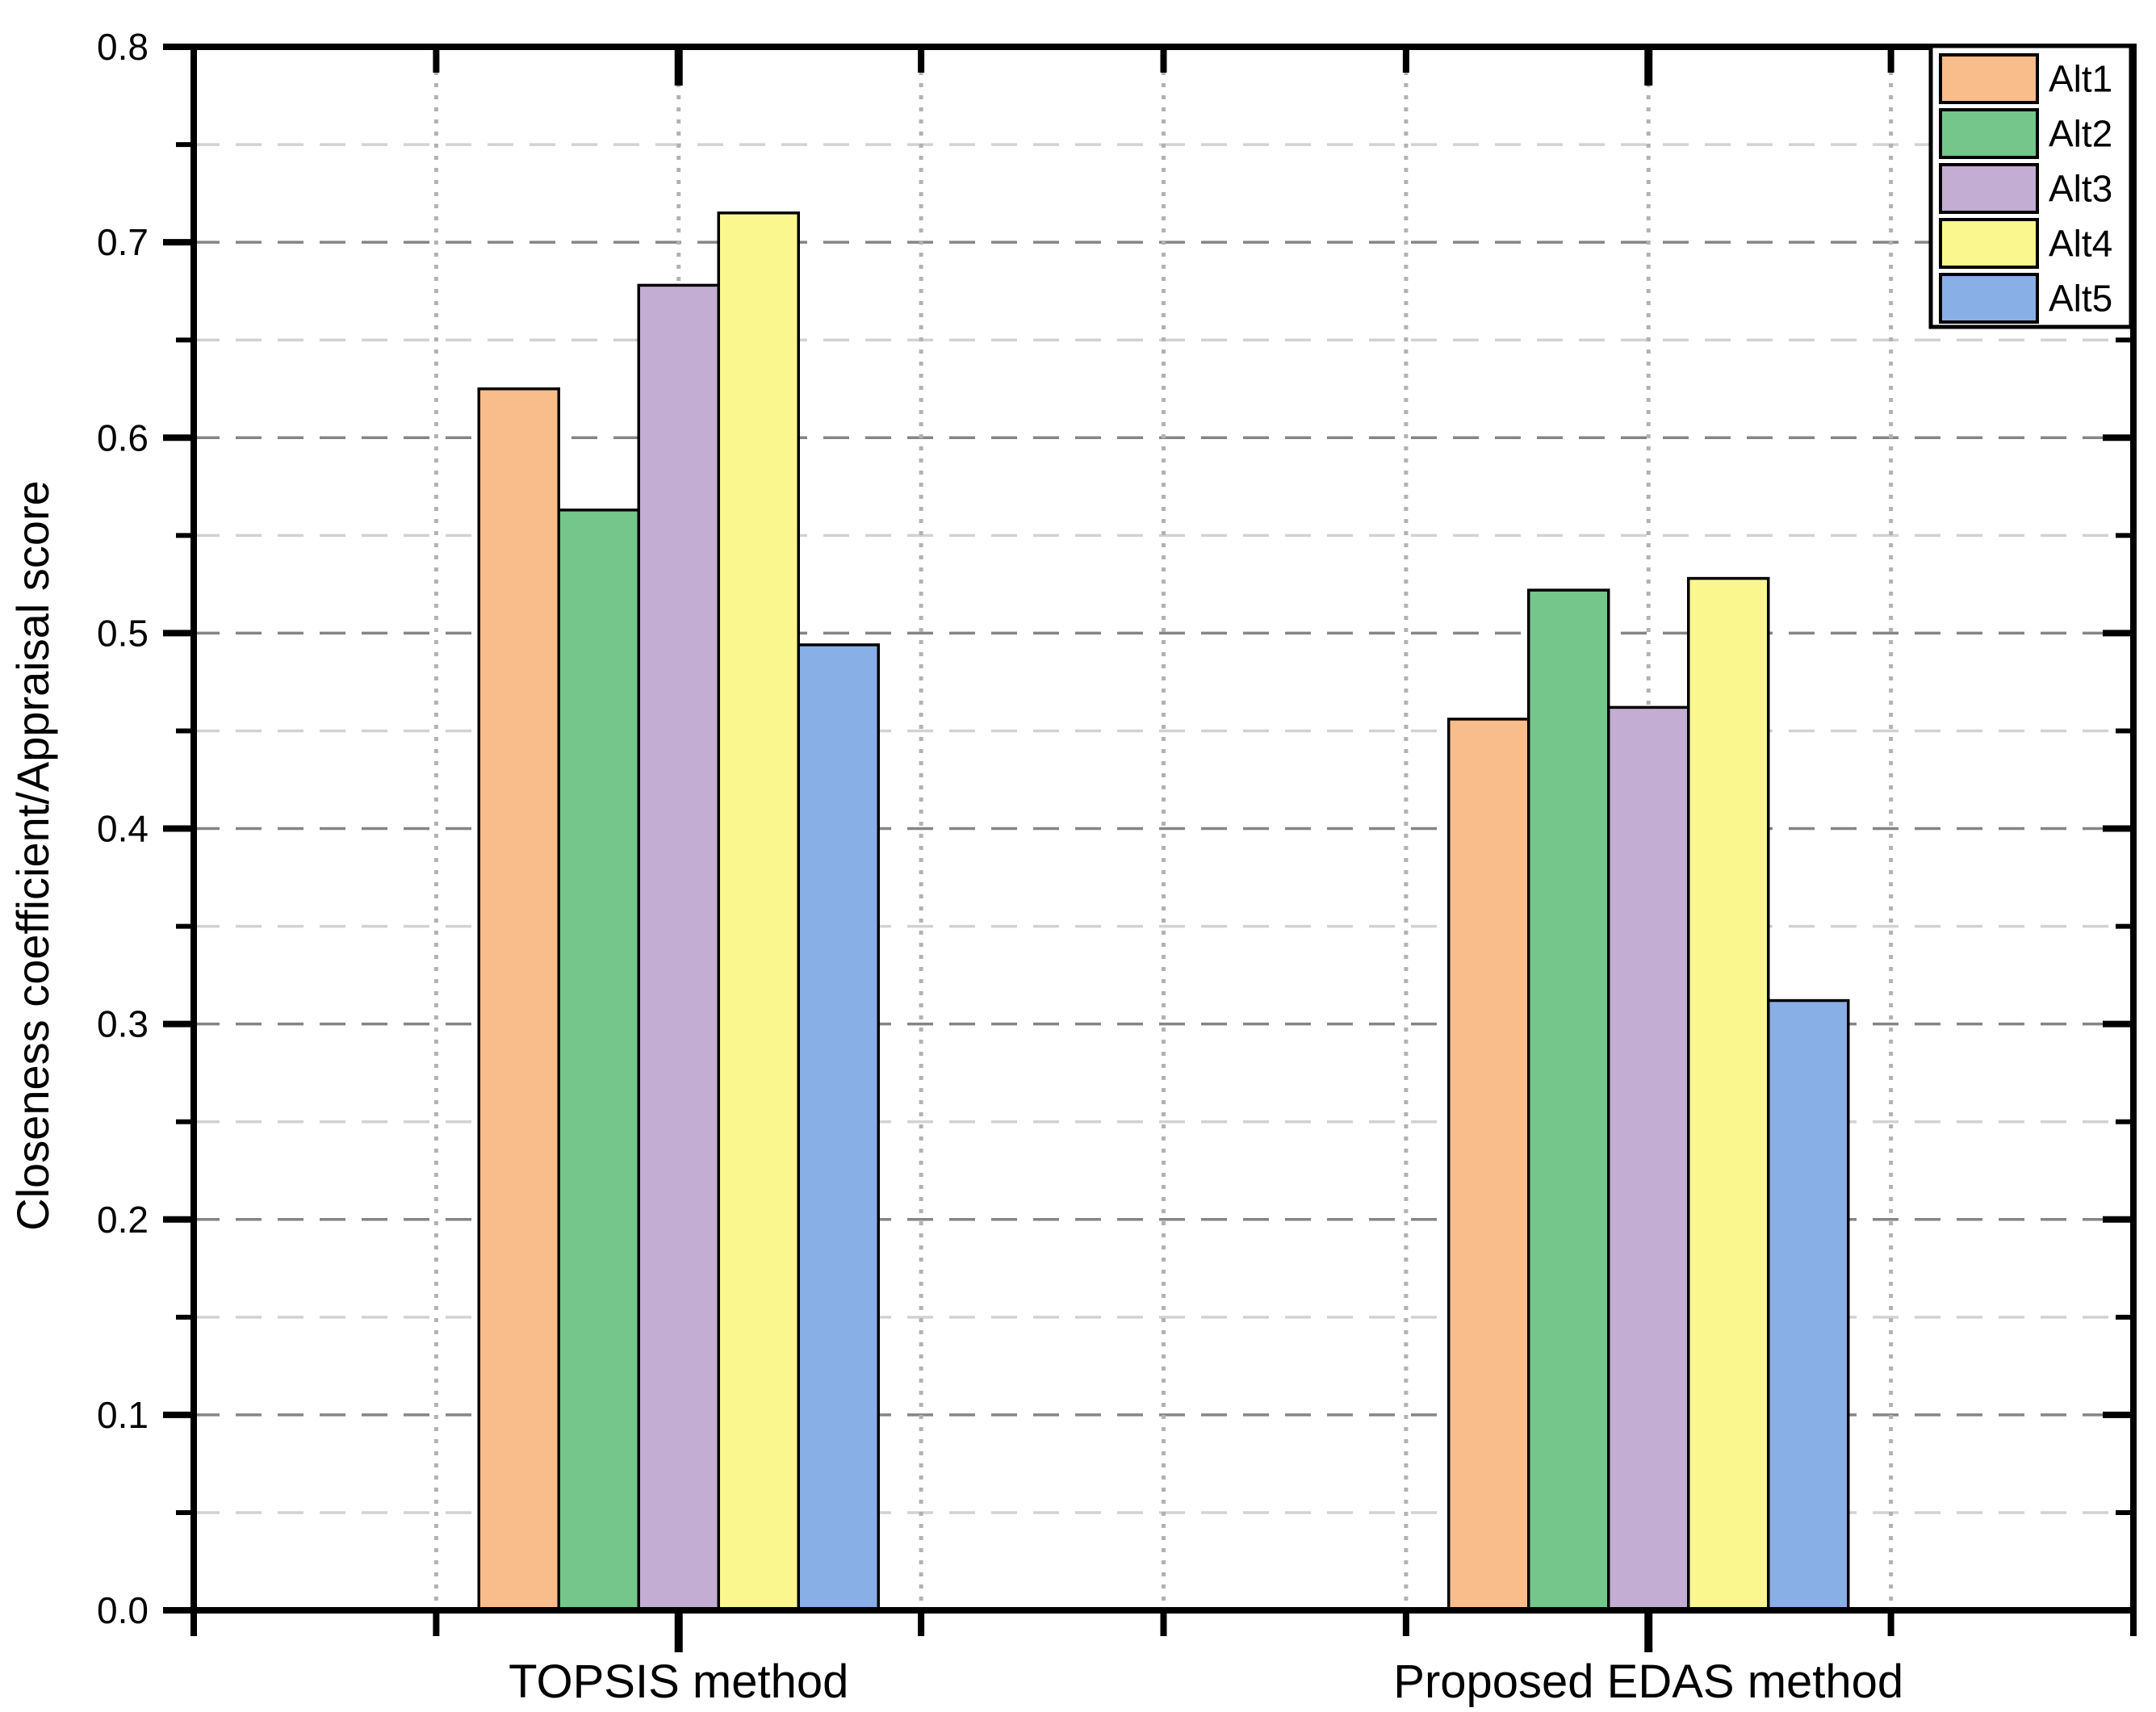 This screenshot has height=1712, width=2156. I want to click on legend-swatch-Alt1, so click(1989, 78).